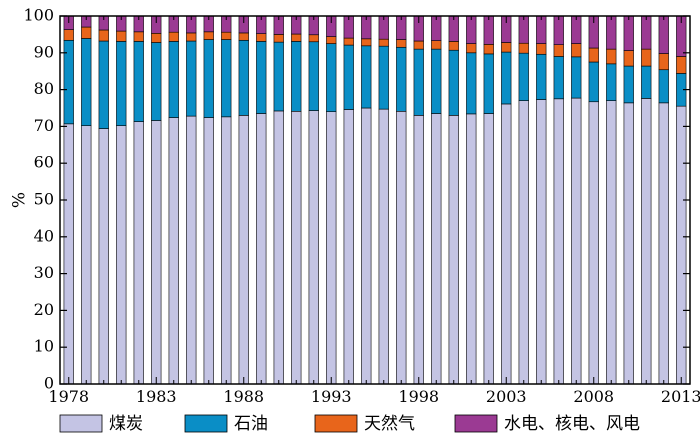 The width and height of the screenshot is (700, 438). I want to click on bar-segment-2000-s2, so click(453, 46).